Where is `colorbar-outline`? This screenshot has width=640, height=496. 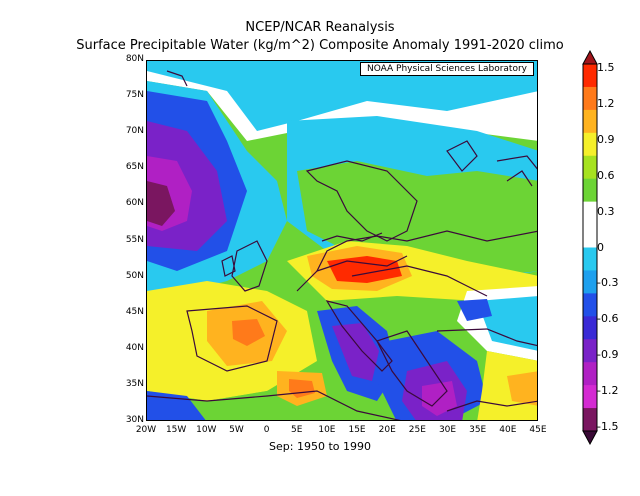 colorbar-outline is located at coordinates (590, 247).